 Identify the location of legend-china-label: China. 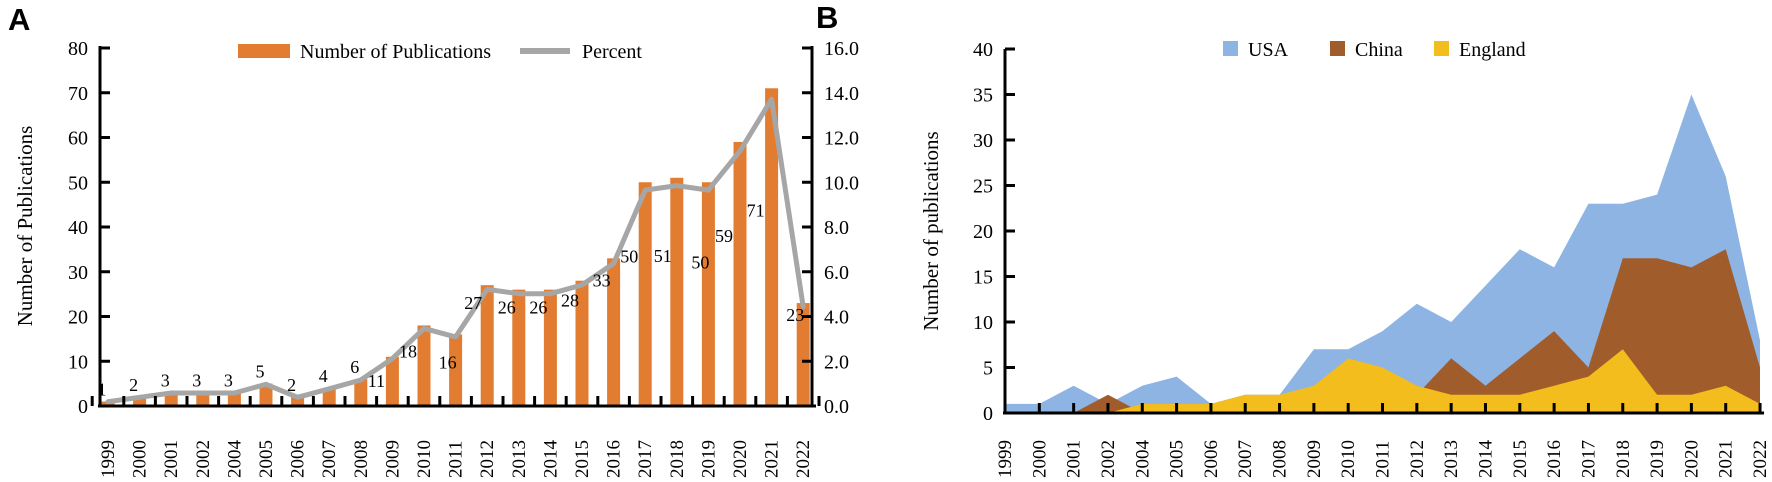
(1379, 50).